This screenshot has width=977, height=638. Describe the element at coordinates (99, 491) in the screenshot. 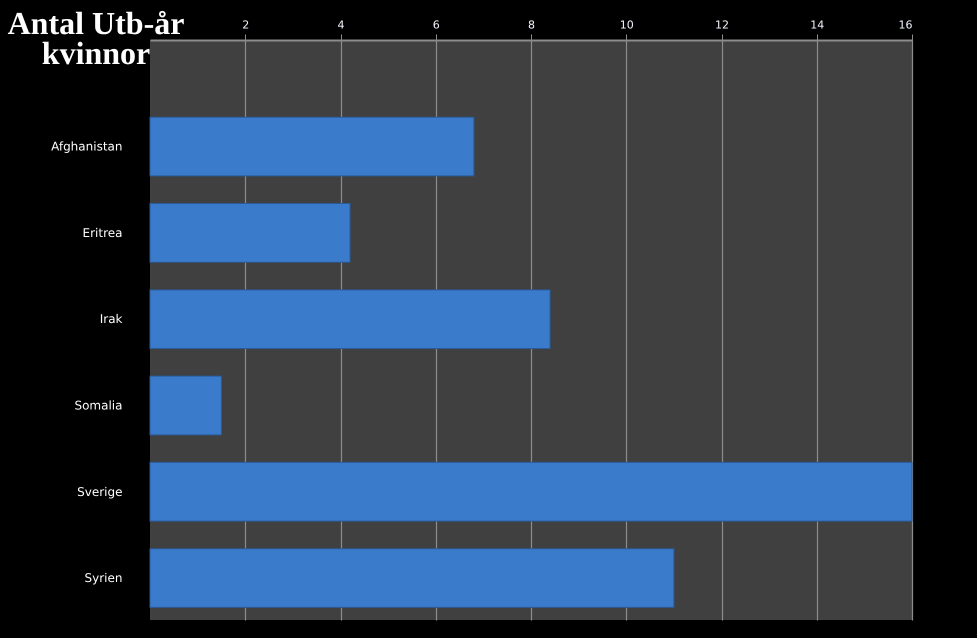

I see `y-tick-label: Sverige` at that location.